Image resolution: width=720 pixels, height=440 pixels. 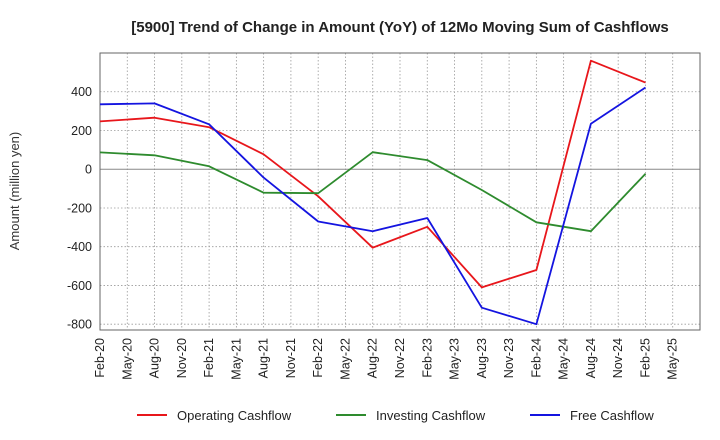 What do you see at coordinates (455, 359) in the screenshot?
I see `x-tick-label: May-23` at bounding box center [455, 359].